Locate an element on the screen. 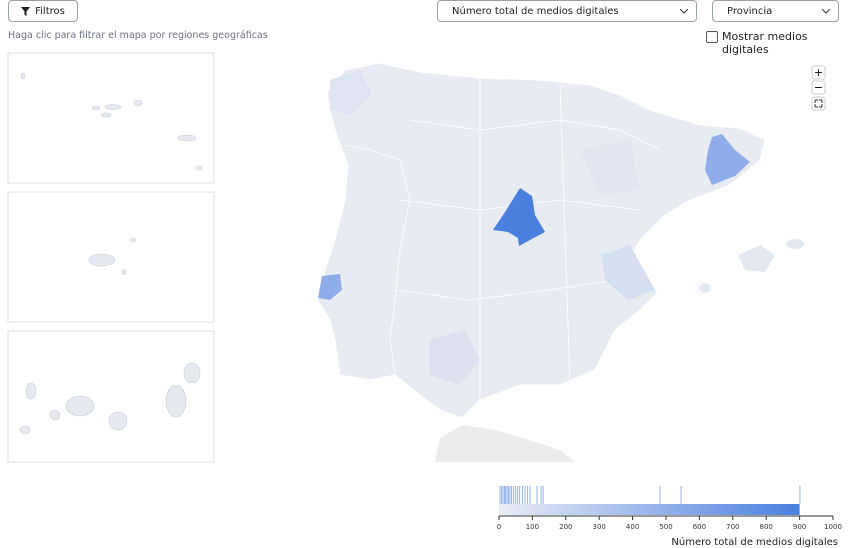  fullscreen-button is located at coordinates (818, 103).